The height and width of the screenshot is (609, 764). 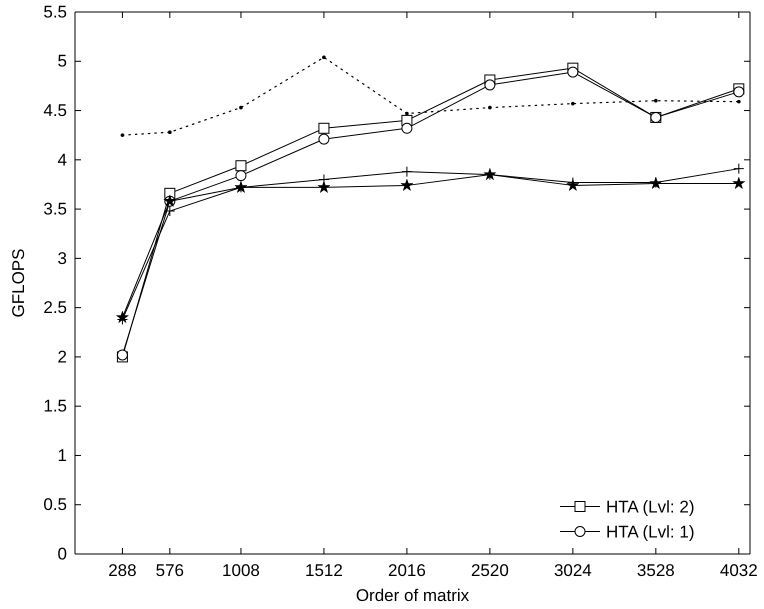 What do you see at coordinates (62, 160) in the screenshot?
I see `y-tick-label: 4` at bounding box center [62, 160].